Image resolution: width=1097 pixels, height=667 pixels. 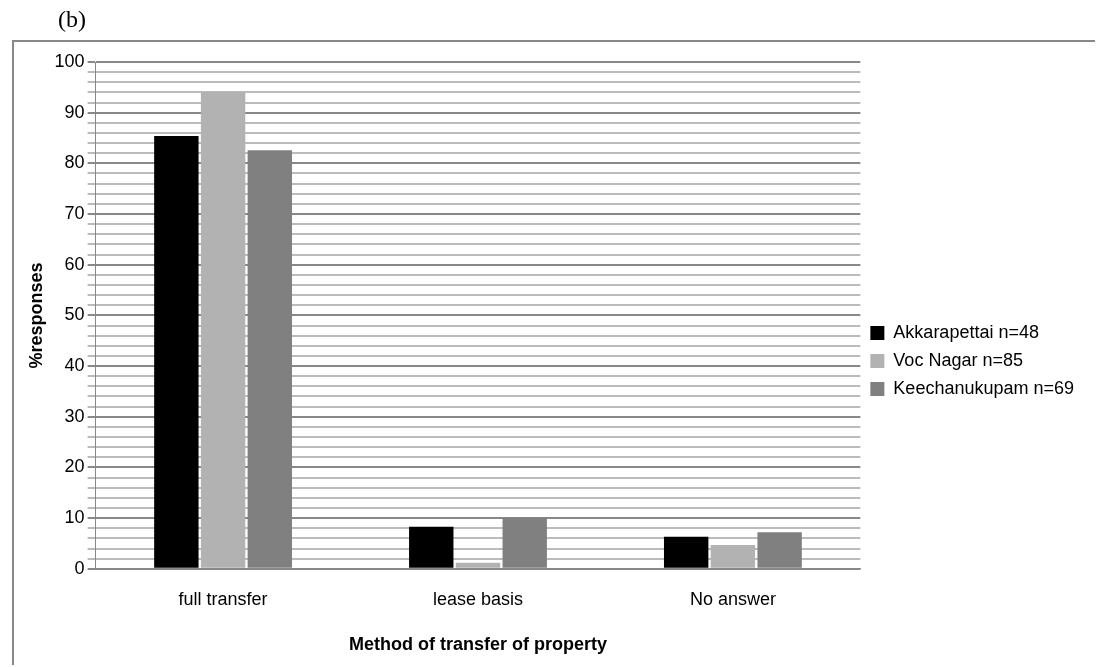 I want to click on y-tick-label: 90, so click(x=74, y=111).